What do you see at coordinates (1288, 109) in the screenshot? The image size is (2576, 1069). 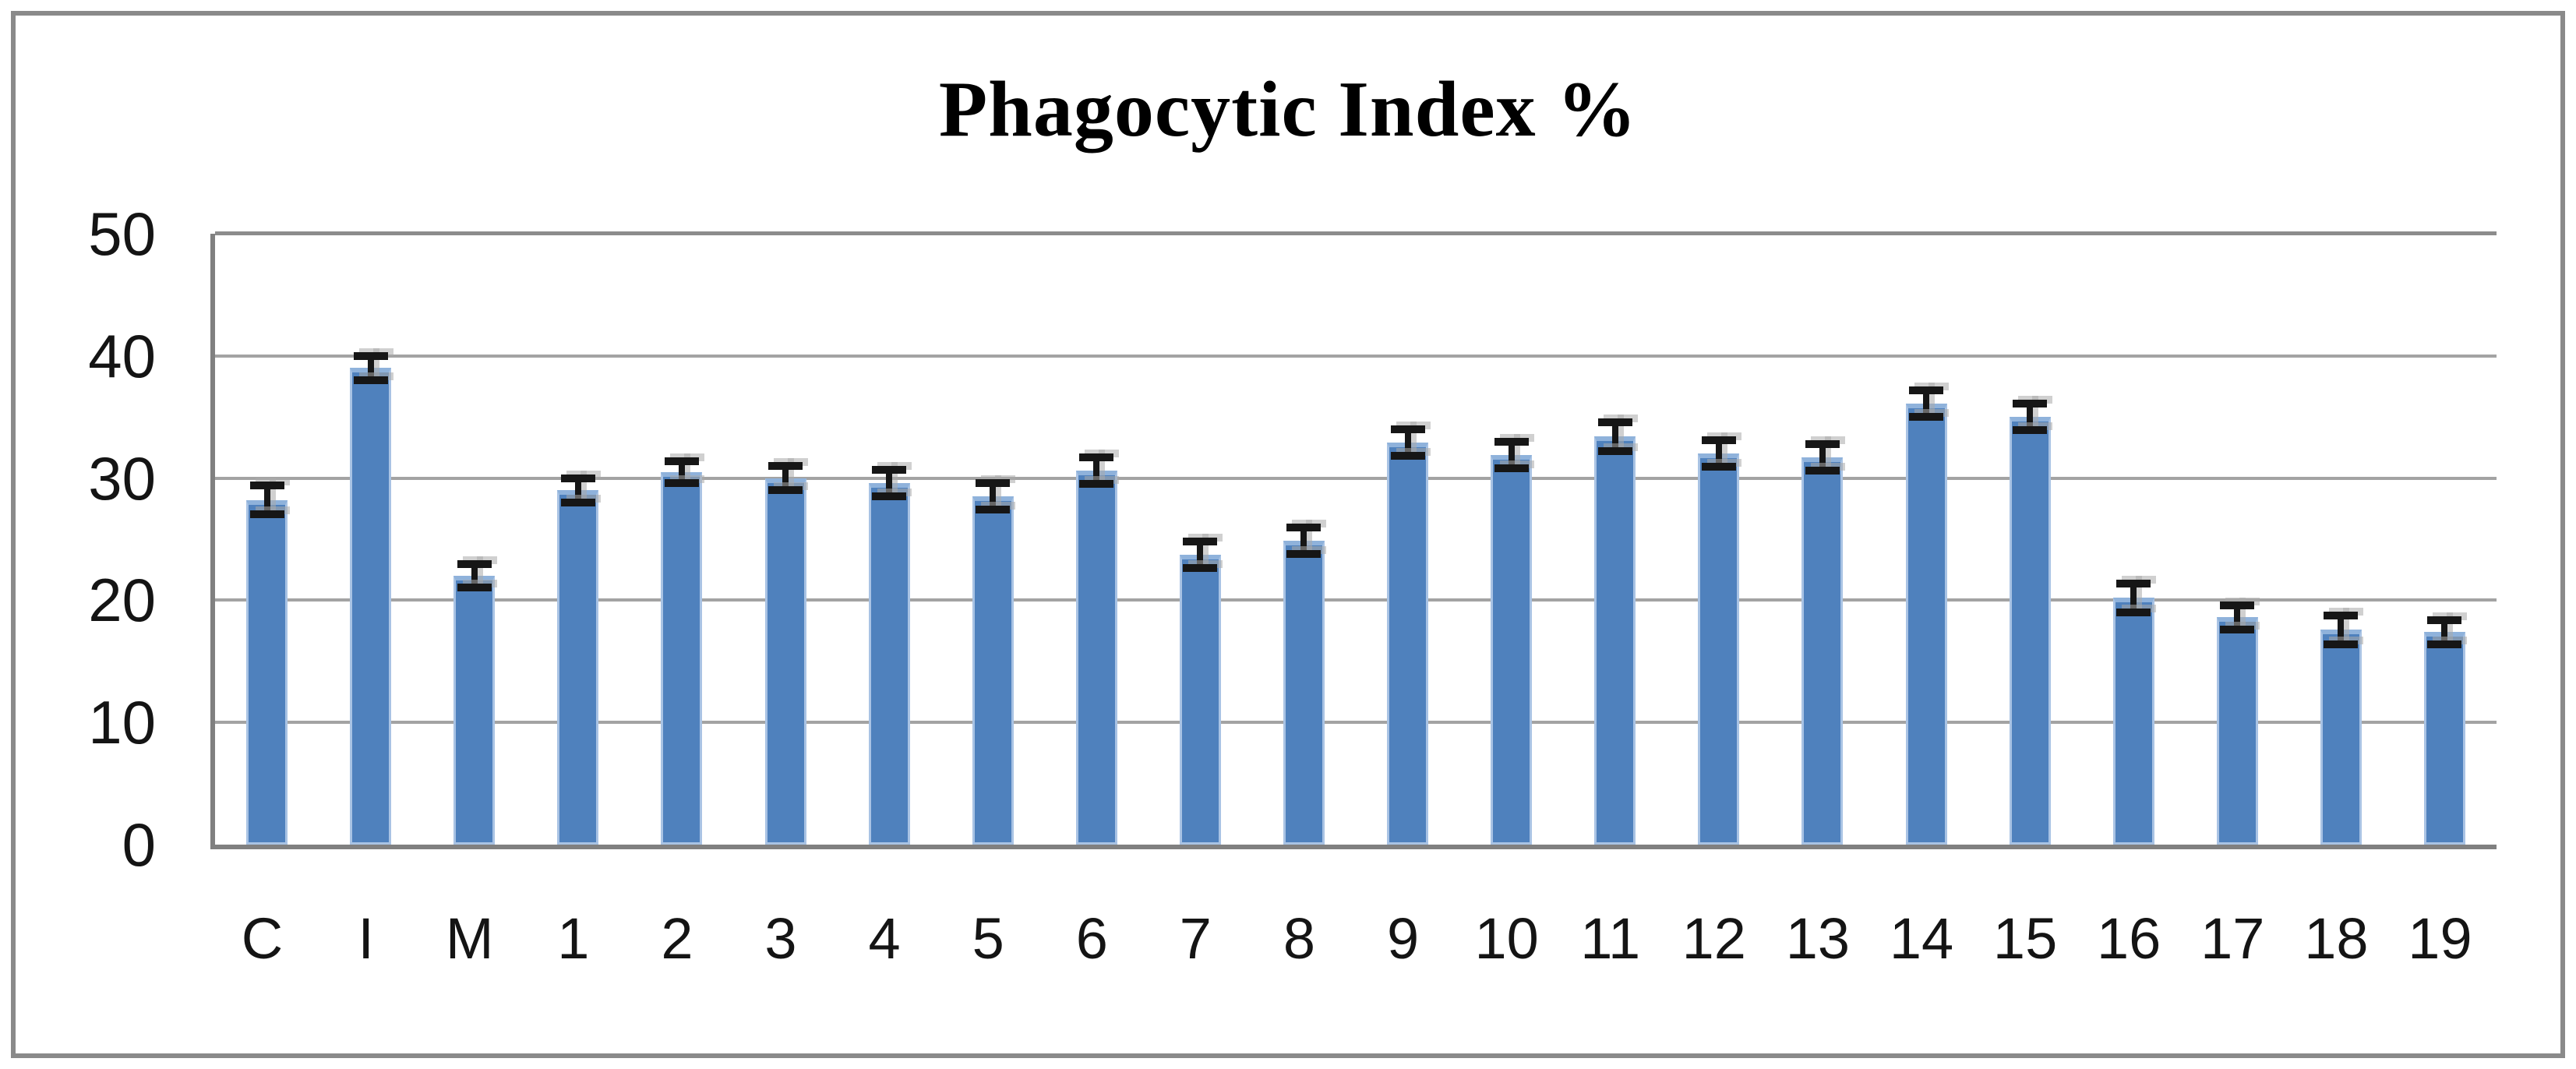 I see `chart-title: Phagocytic Index %` at bounding box center [1288, 109].